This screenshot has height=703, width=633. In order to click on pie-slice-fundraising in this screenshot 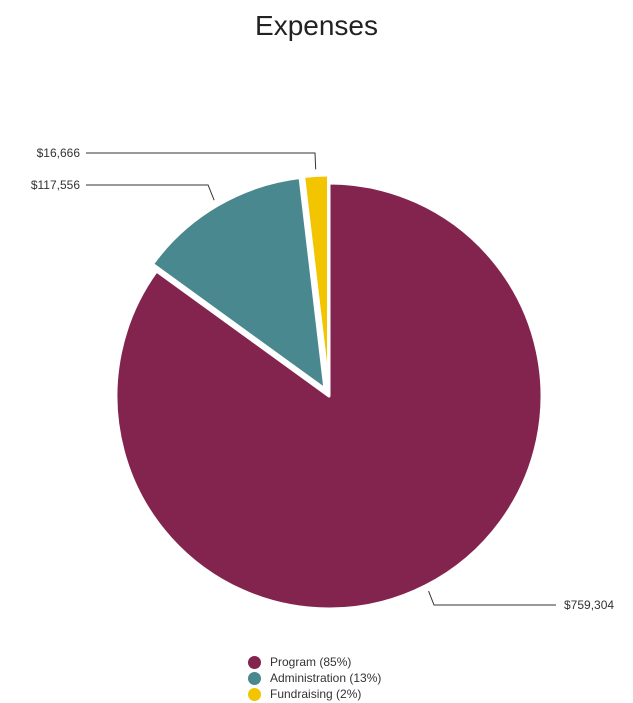, I will do `click(316, 281)`.